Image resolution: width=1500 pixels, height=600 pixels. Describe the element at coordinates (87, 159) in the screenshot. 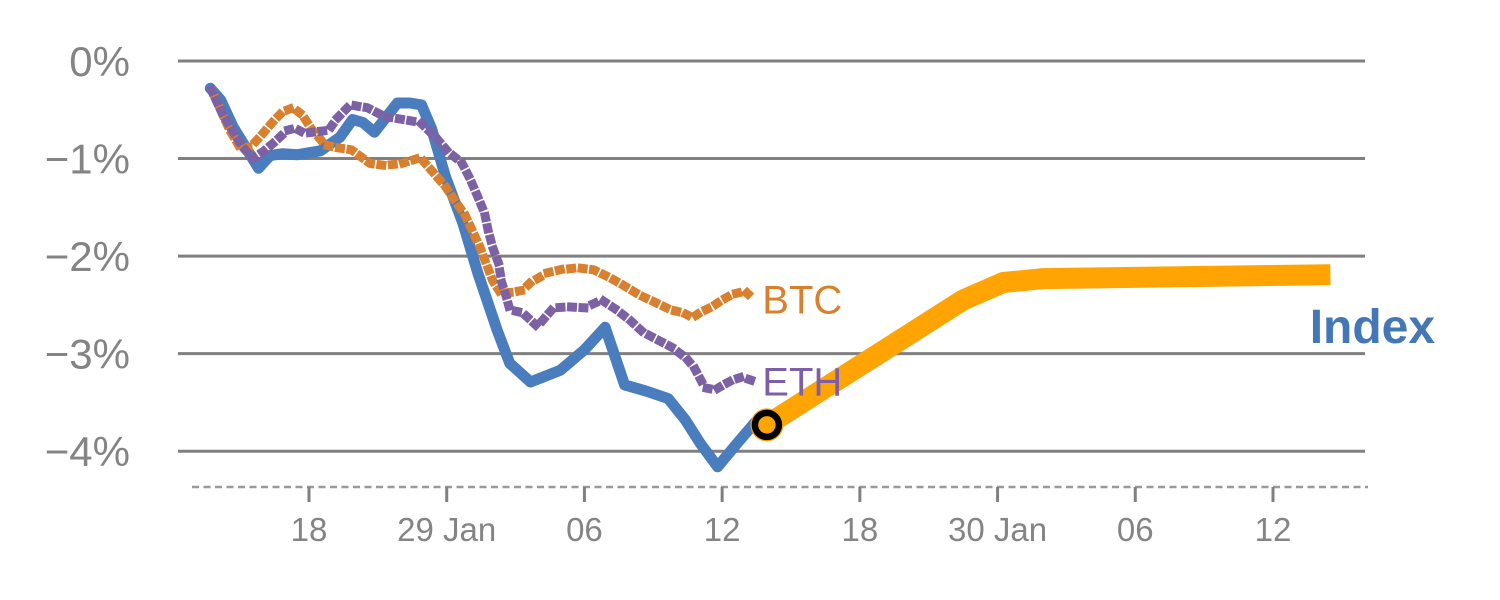

I see `y-tick-label: −1%` at that location.